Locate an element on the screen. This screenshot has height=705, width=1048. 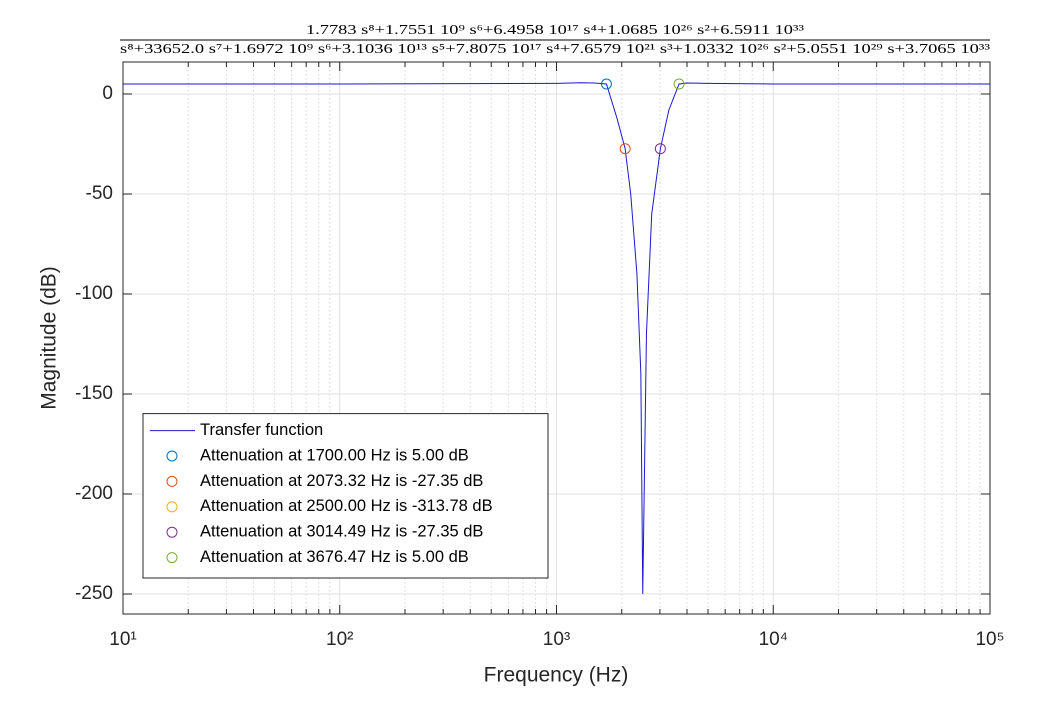
y-tick-label: -250 is located at coordinates (94, 593).